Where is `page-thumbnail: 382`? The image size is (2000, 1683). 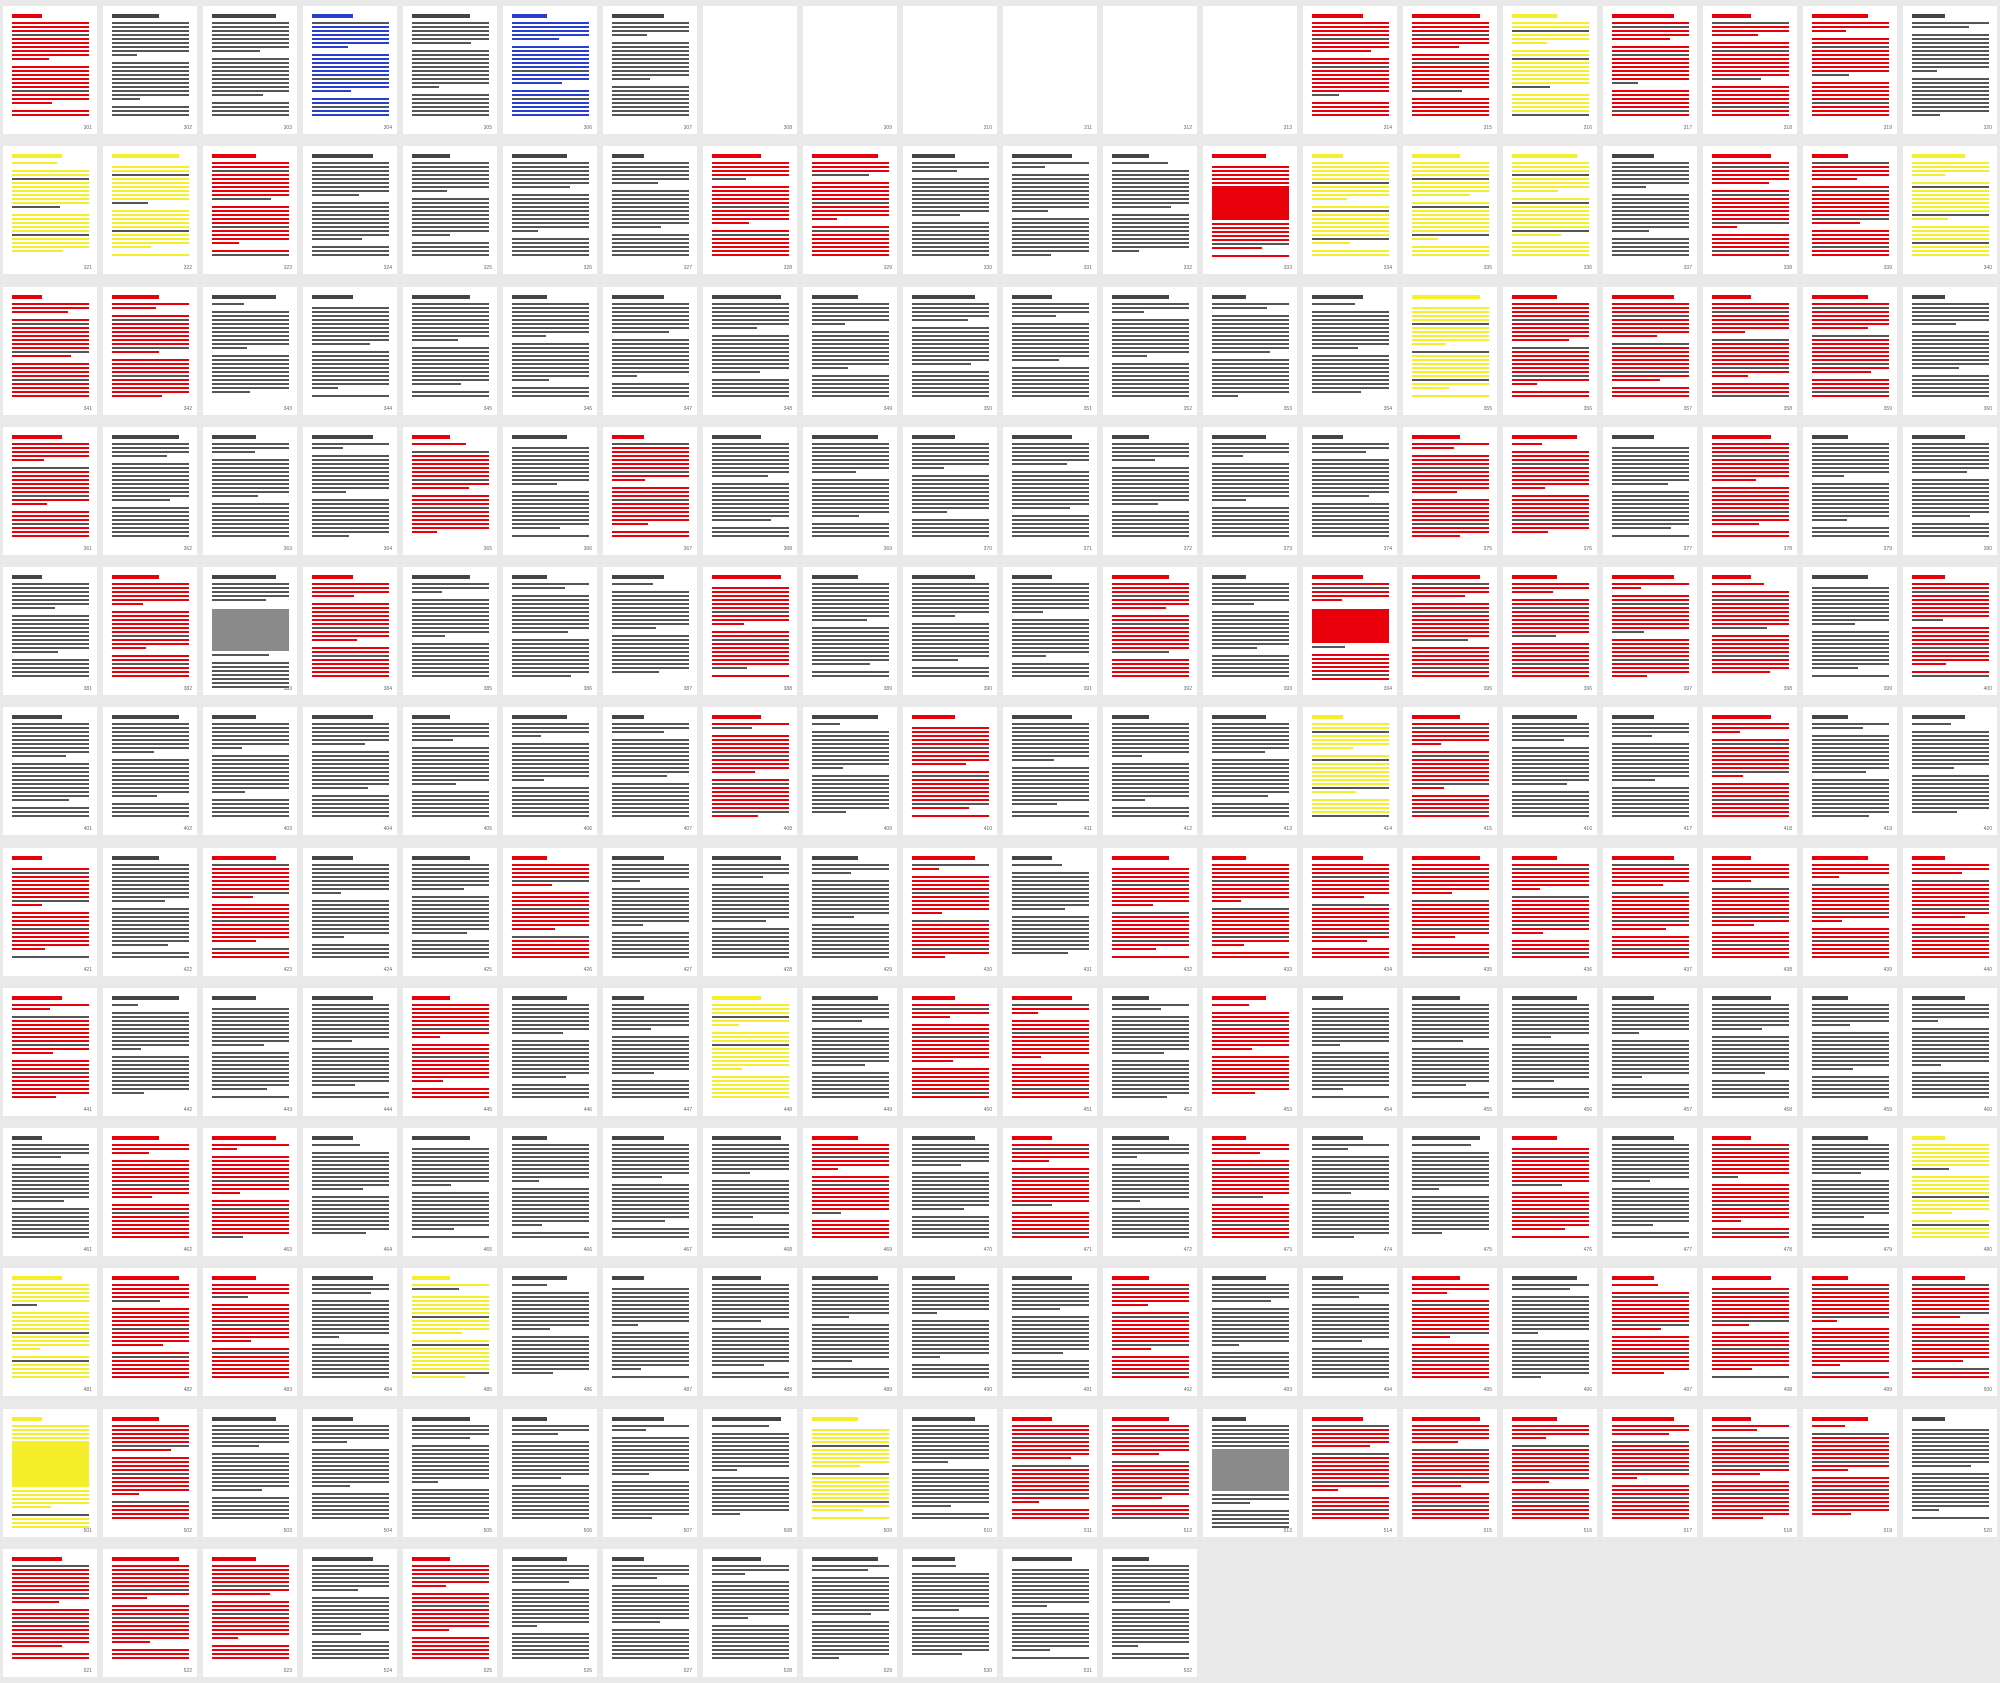 page-thumbnail: 382 is located at coordinates (150, 631).